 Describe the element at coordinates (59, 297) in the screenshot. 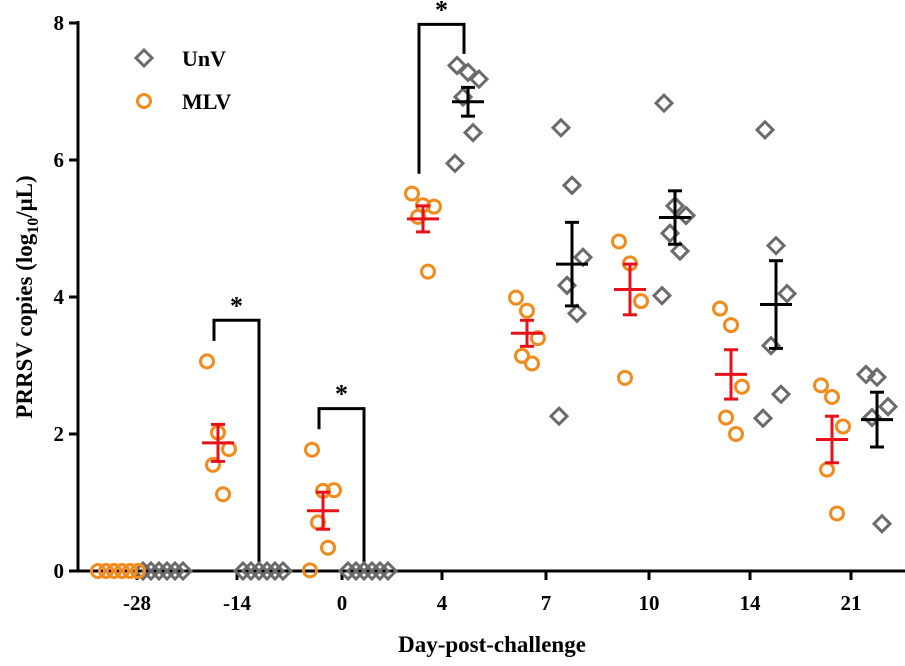

I see `y-tick-label: 4` at that location.